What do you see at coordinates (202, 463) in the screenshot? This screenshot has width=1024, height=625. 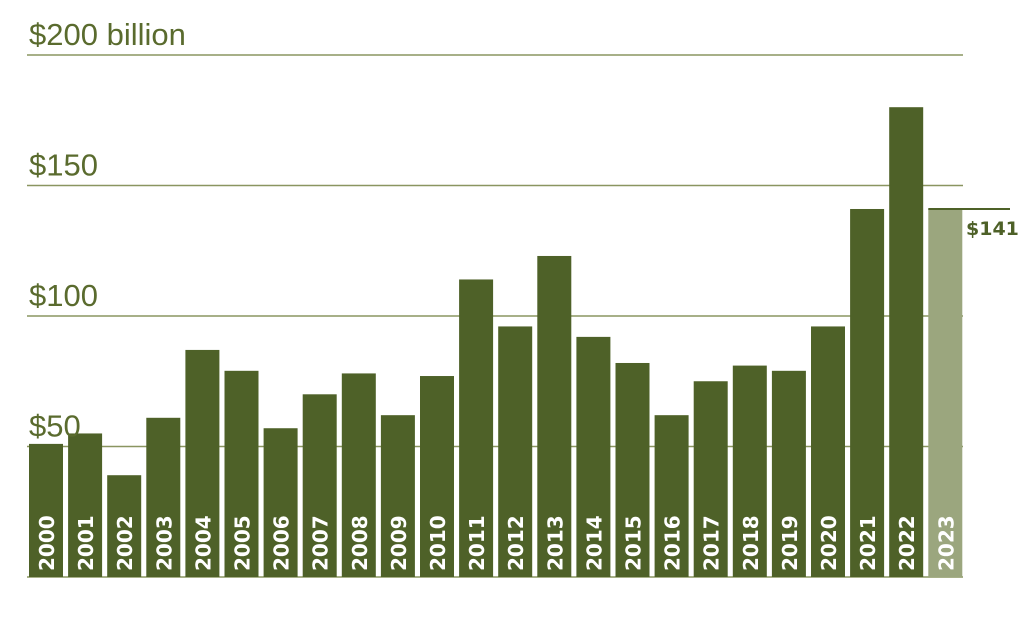 I see `bar-2004` at bounding box center [202, 463].